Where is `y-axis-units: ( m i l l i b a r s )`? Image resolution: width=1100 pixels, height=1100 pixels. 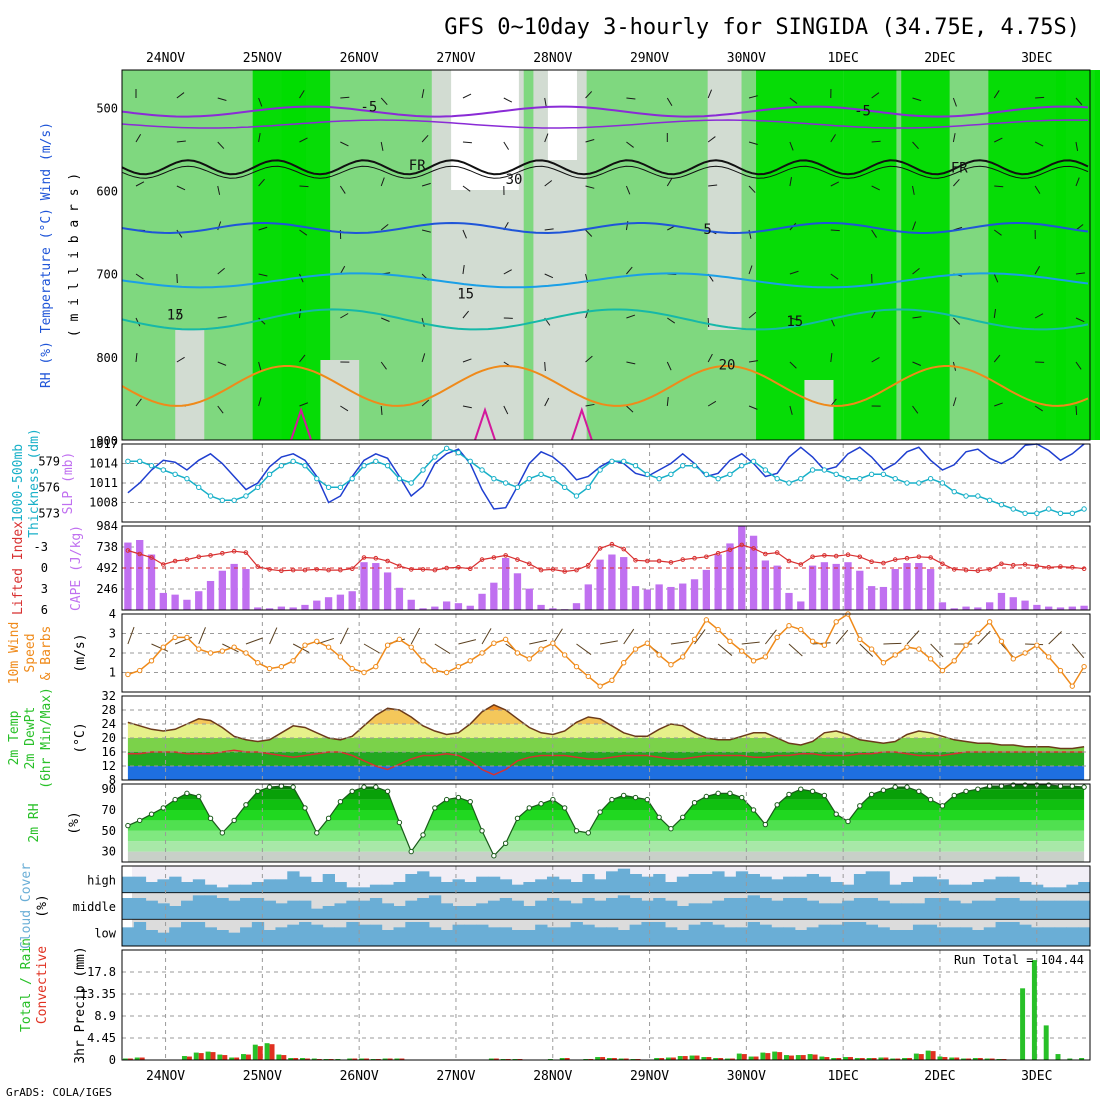
y-axis-units: ( m i l l i b a r s ) is located at coordinates (74, 255).